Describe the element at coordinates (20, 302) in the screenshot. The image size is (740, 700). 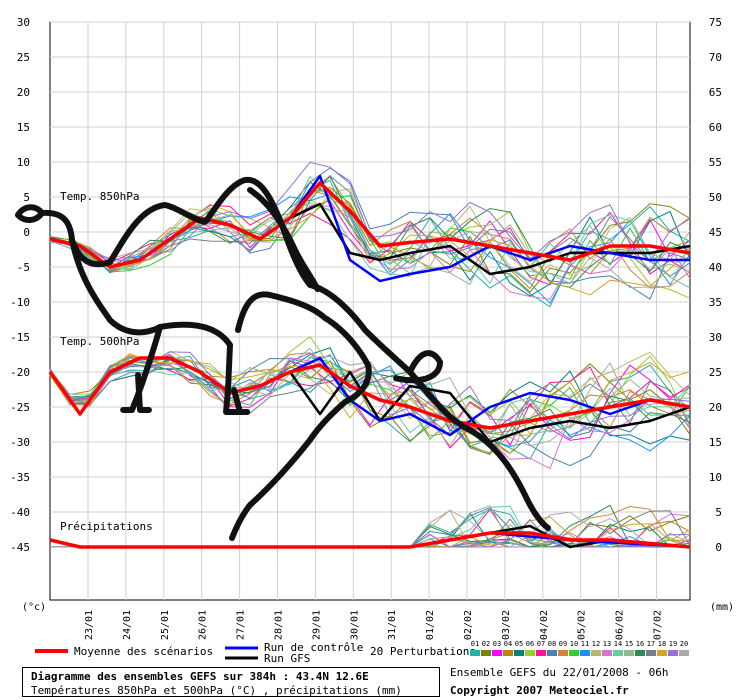
I see `left-tick-label: -10` at that location.